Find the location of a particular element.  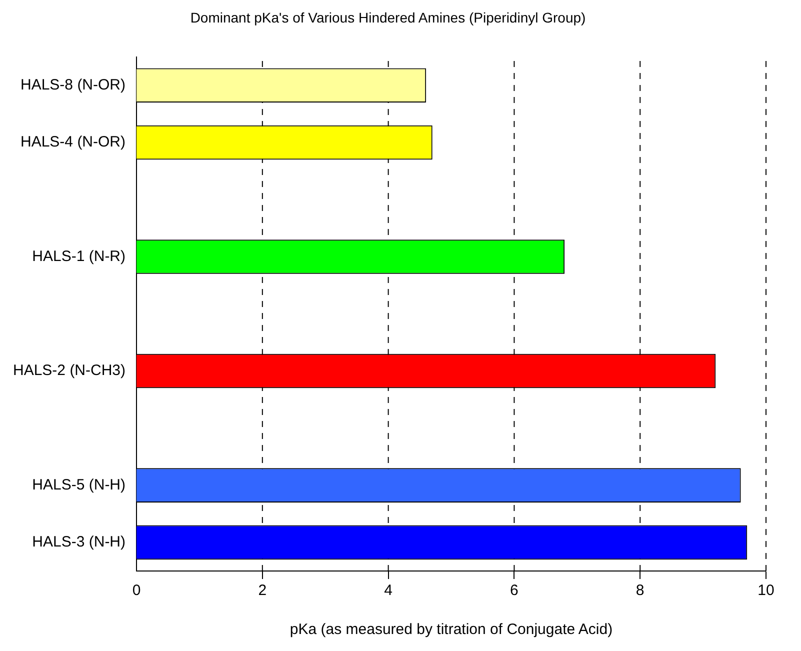

y-tick-label: HALS-5 (N-H) is located at coordinates (79, 485).